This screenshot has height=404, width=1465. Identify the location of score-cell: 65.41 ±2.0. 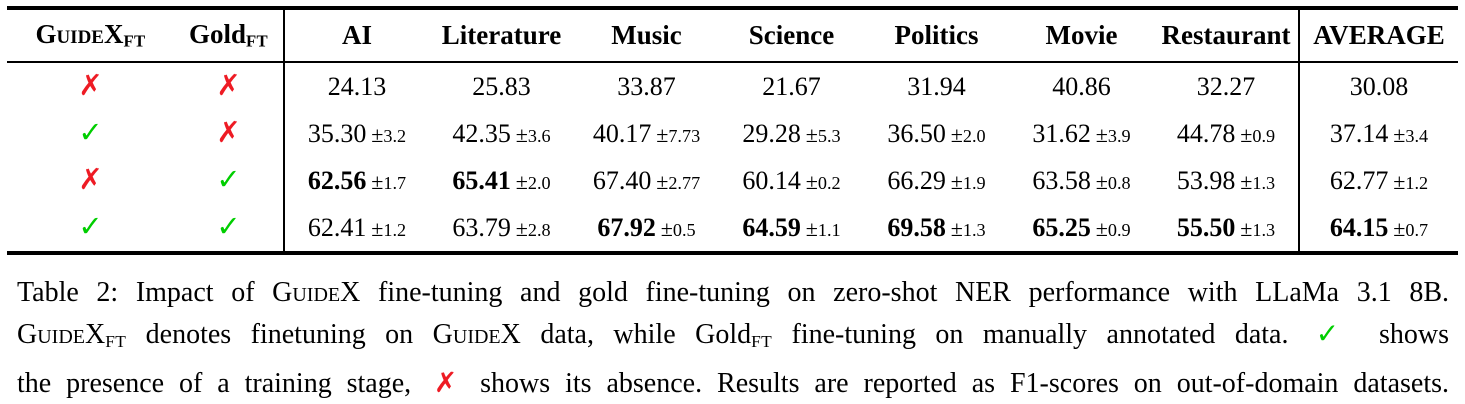
(501, 180).